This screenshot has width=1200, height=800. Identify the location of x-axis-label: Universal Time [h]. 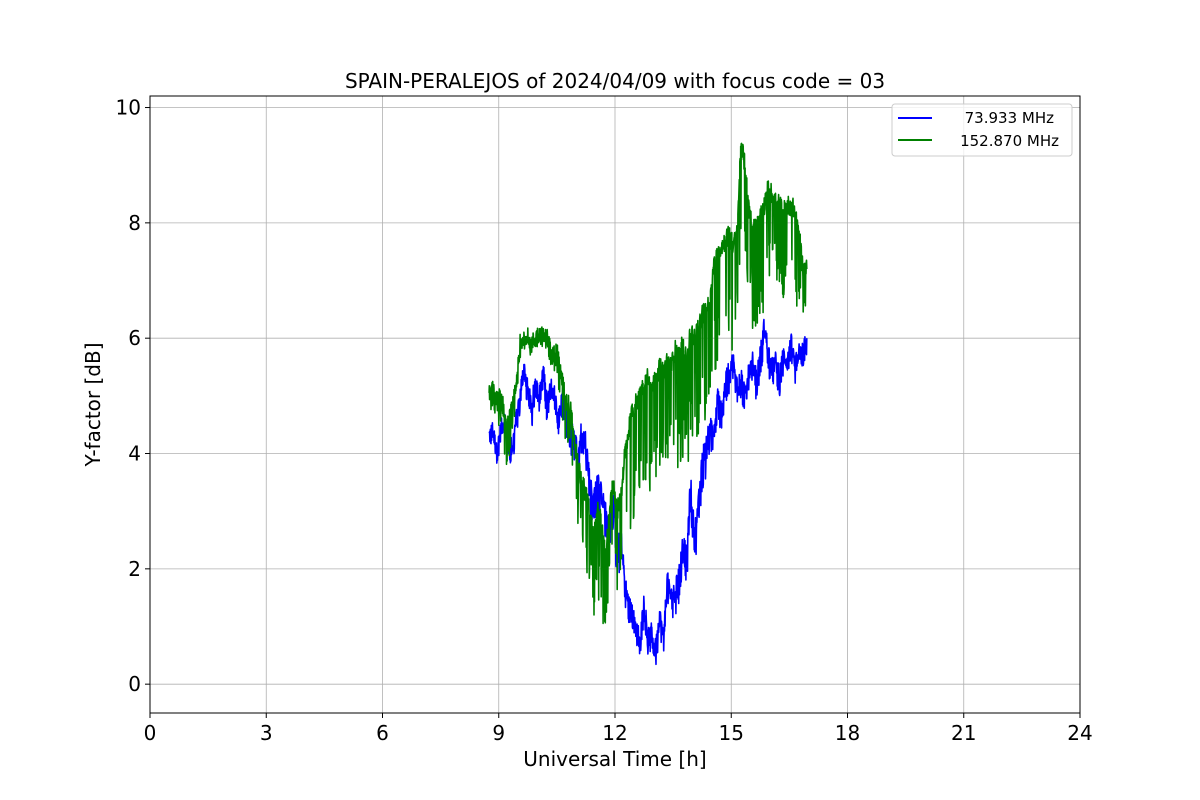
(614, 759).